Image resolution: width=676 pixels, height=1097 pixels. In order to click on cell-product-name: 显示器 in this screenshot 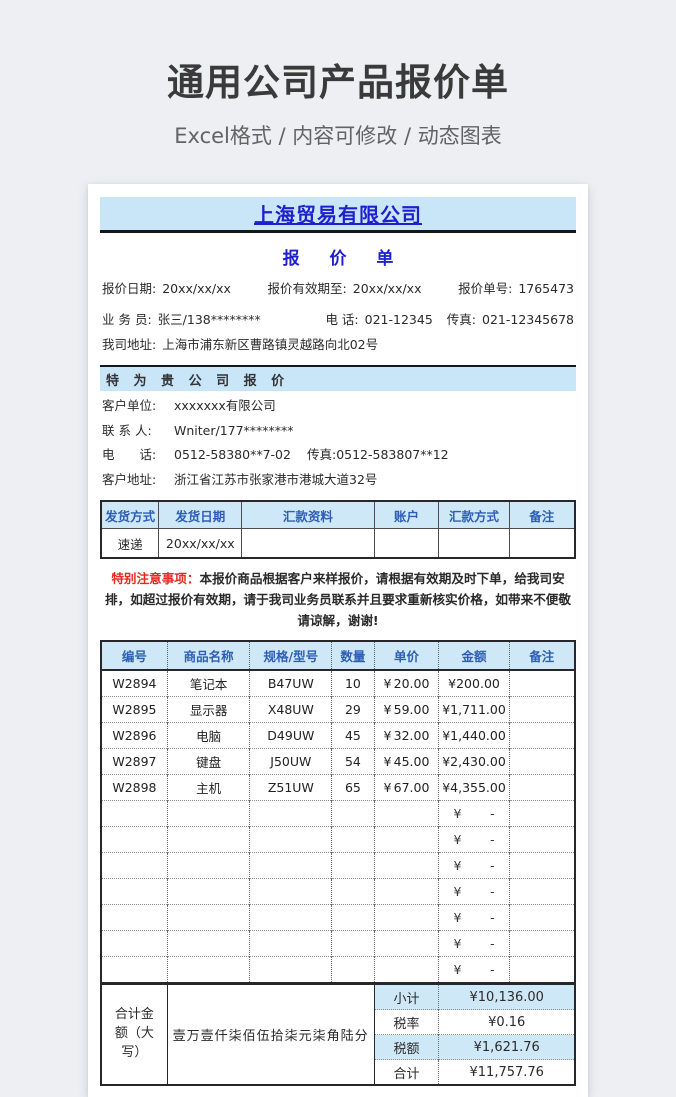, I will do `click(208, 709)`.